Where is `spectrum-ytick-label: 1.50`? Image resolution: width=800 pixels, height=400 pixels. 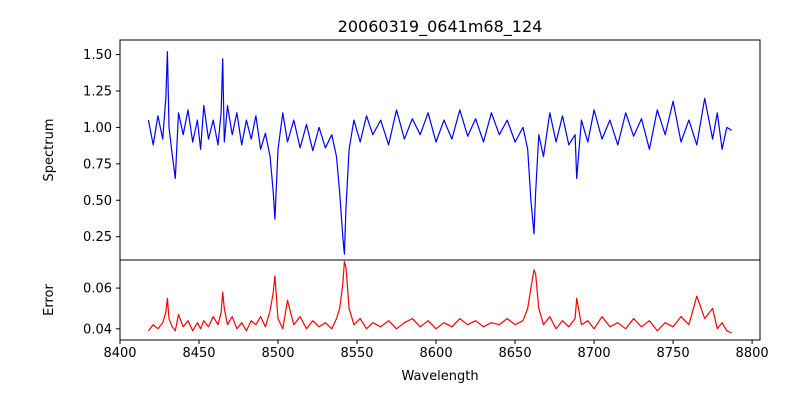
spectrum-ytick-label: 1.50 is located at coordinates (97, 55).